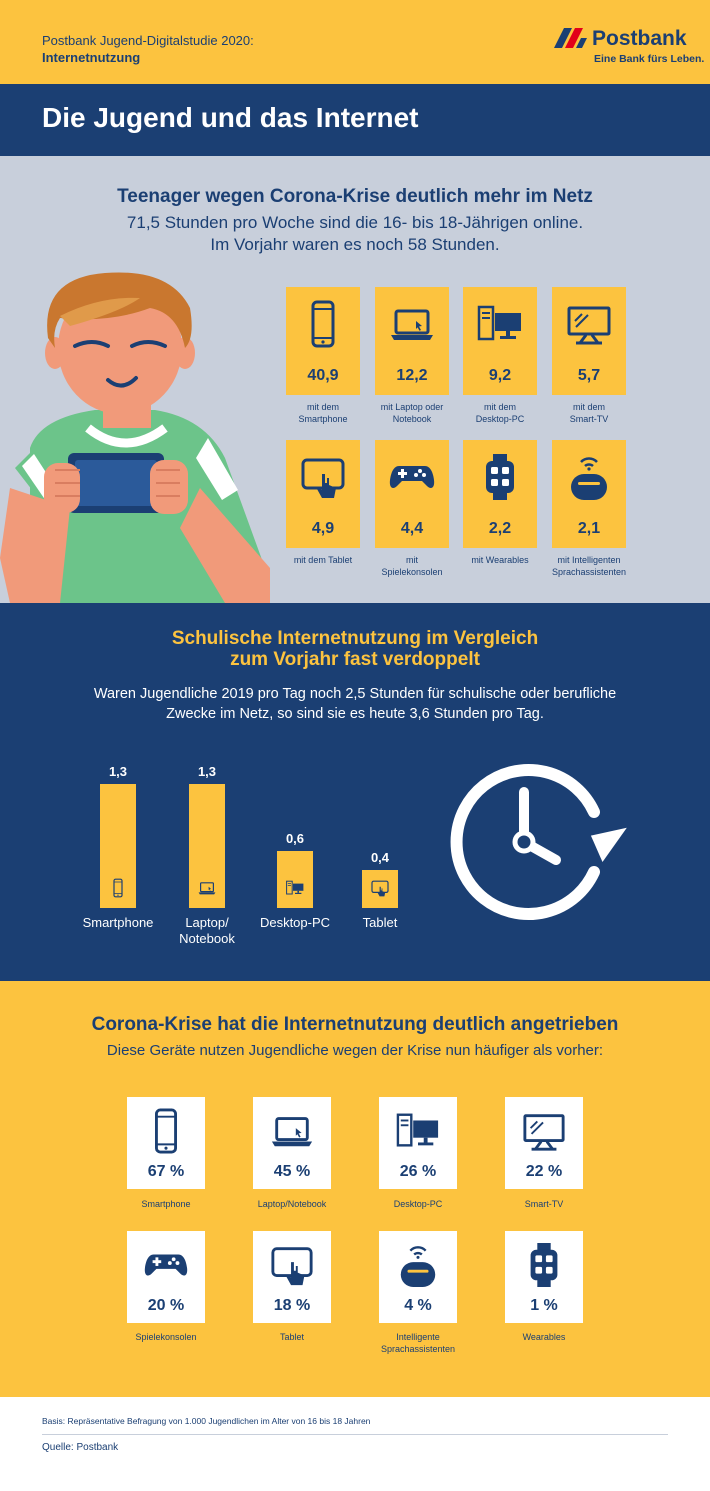  I want to click on increase-label: Wearables, so click(544, 1337).